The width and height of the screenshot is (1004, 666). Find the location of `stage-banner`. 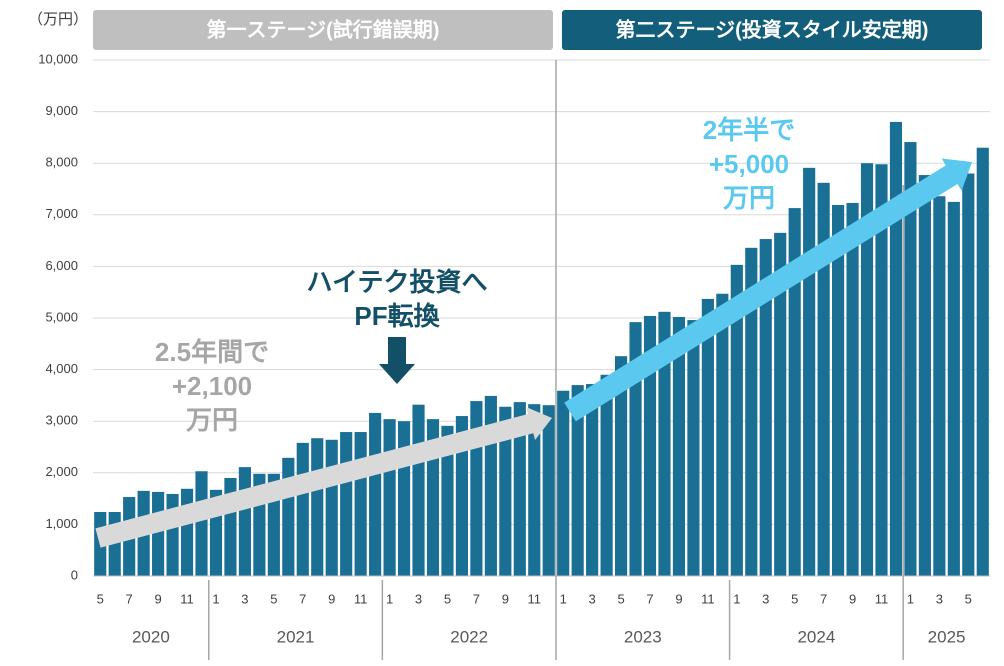

stage-banner is located at coordinates (771, 30).